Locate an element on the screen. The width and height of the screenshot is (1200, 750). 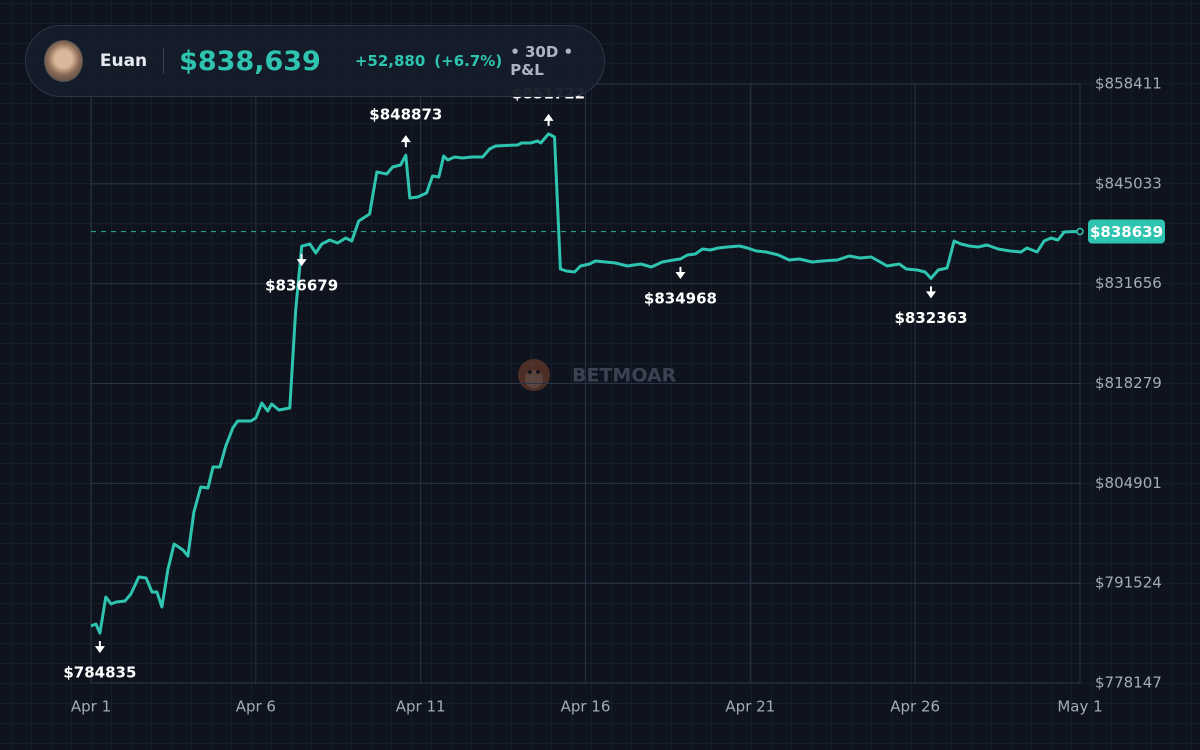
divider is located at coordinates (164, 61).